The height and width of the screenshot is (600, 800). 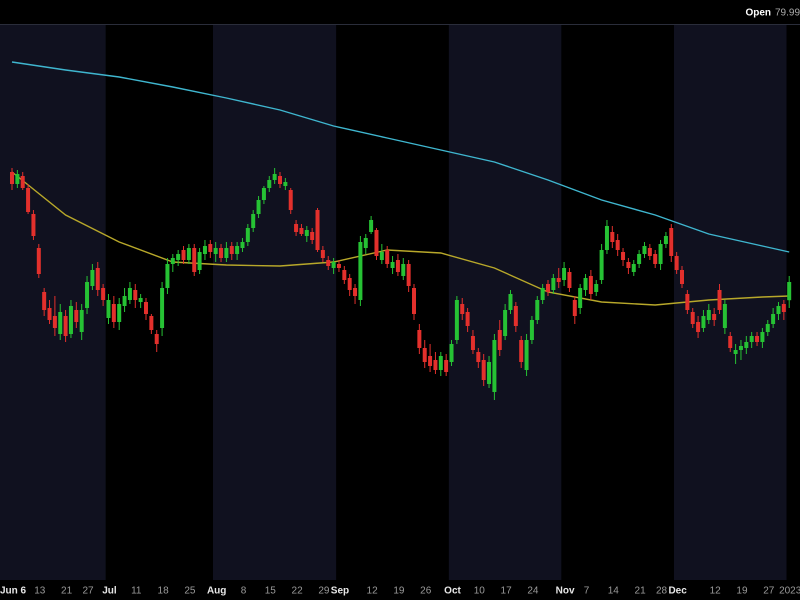 I want to click on x-tick-label: 22, so click(x=298, y=591).